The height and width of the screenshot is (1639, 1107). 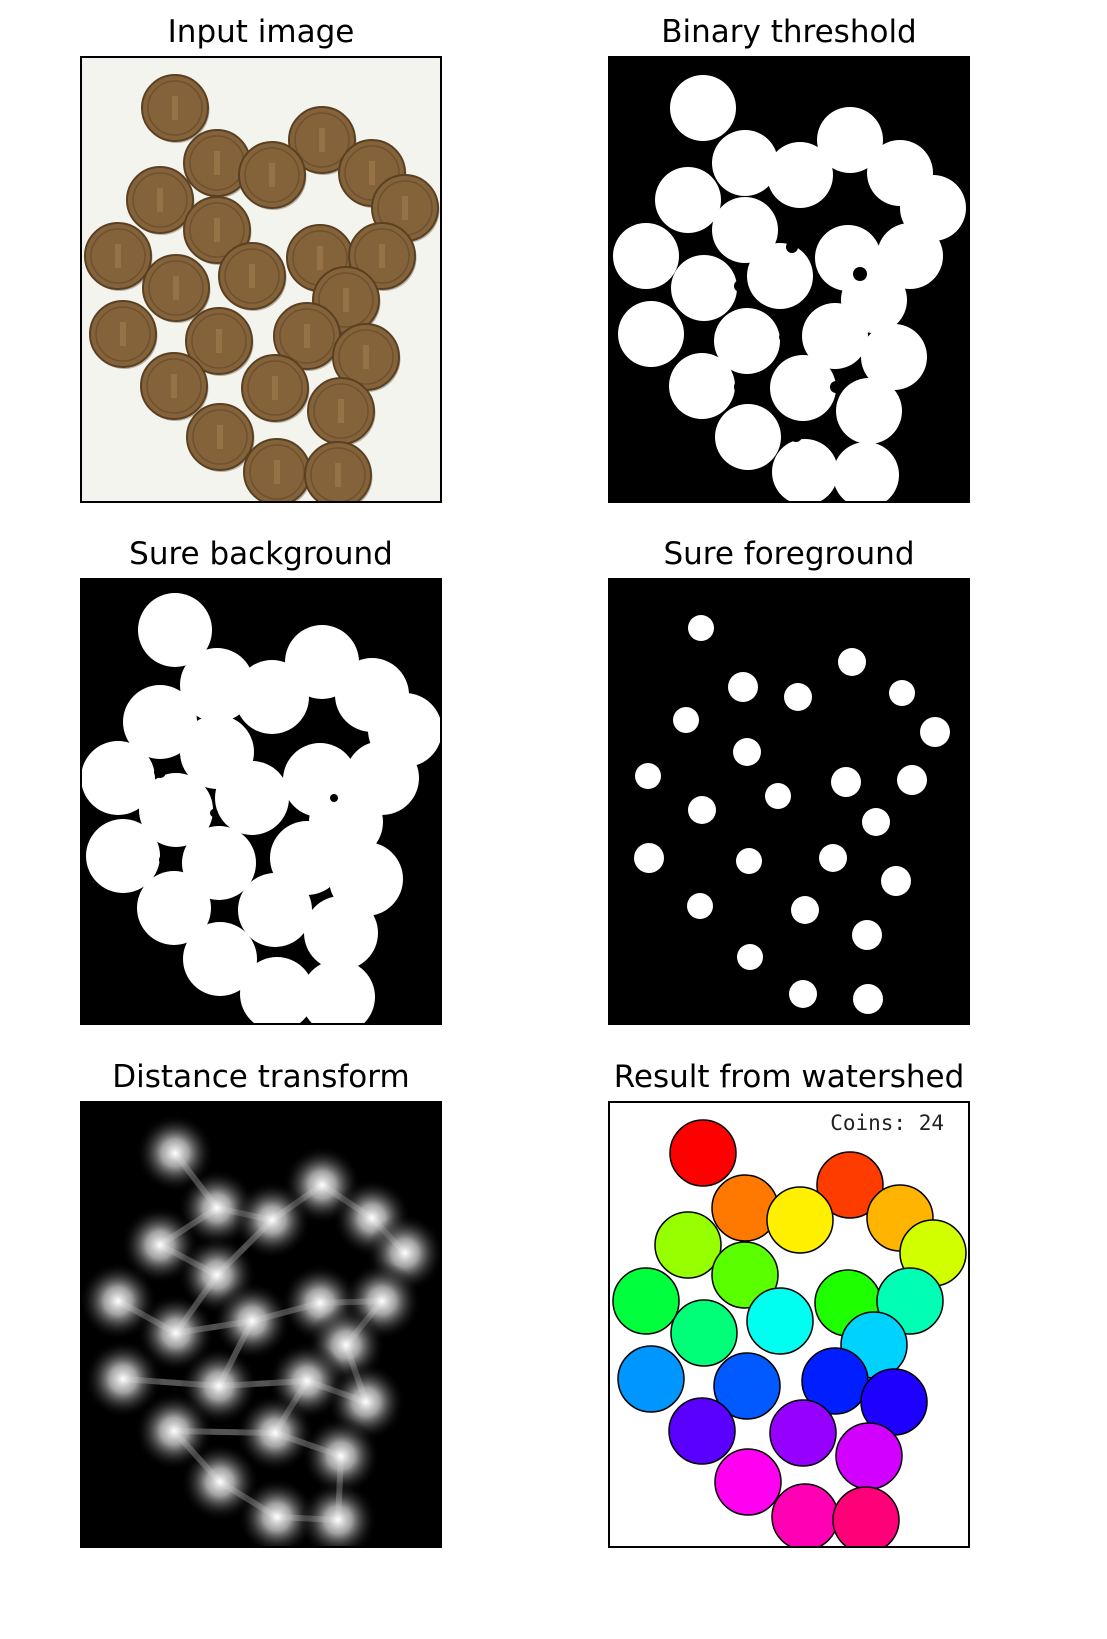 What do you see at coordinates (261, 554) in the screenshot?
I see `panel-title: Sure background` at bounding box center [261, 554].